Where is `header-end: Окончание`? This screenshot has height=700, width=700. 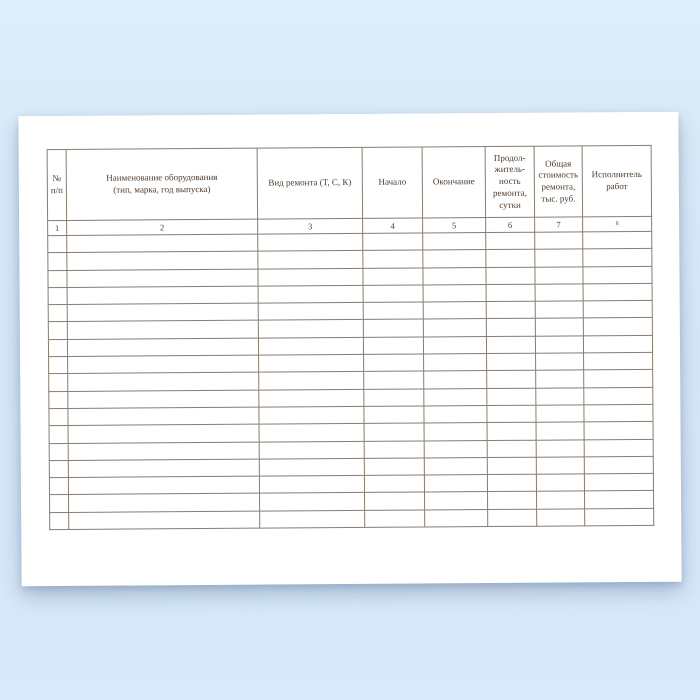
header-end: Окончание is located at coordinates (454, 182).